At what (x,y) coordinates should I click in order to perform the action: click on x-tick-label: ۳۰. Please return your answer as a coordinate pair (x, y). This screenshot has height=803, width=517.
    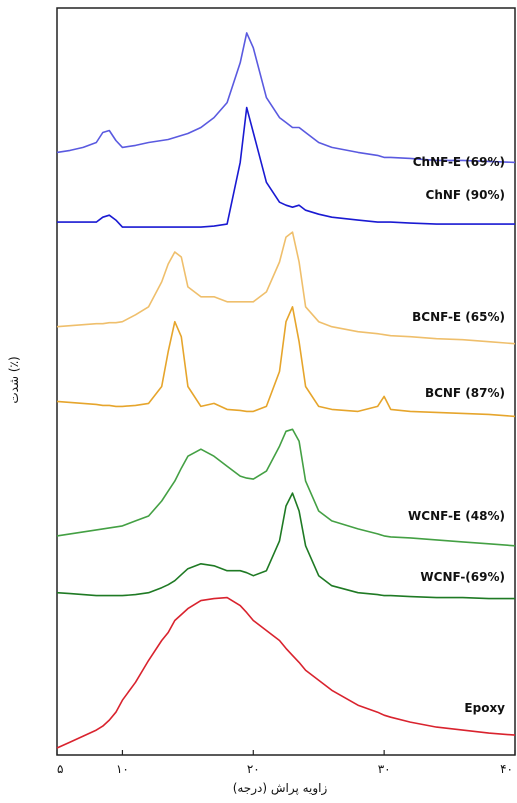
    Looking at the image, I should click on (384, 769).